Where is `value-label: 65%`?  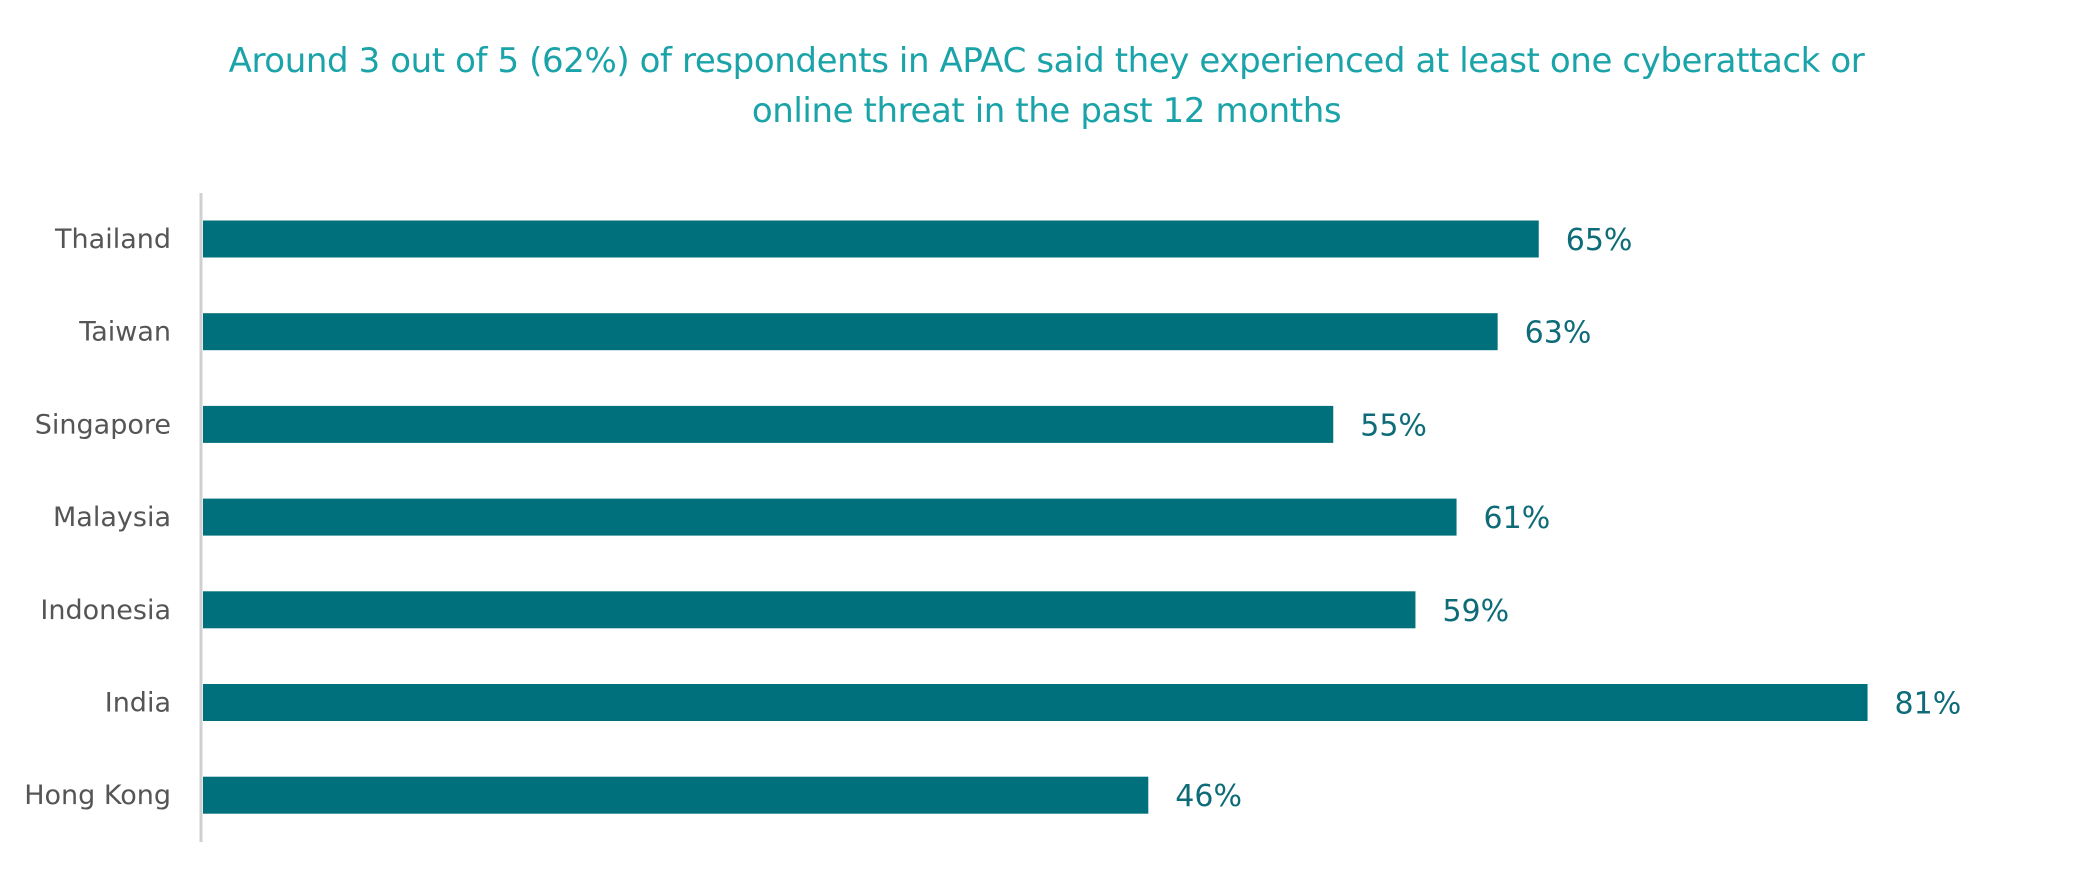
value-label: 65% is located at coordinates (1599, 240).